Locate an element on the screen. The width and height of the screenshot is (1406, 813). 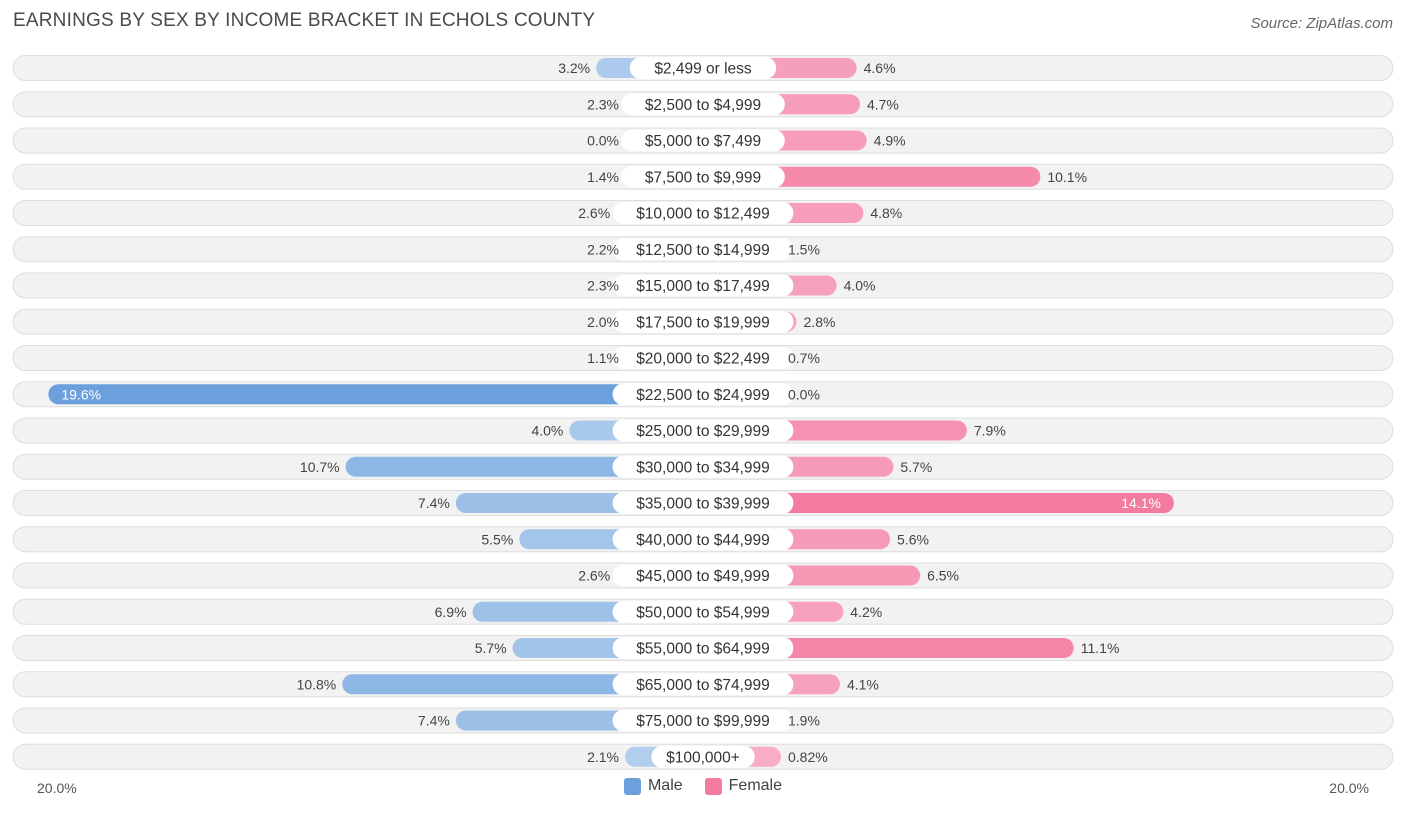
category-label: $35,000 to $39,999 is located at coordinates (703, 504).